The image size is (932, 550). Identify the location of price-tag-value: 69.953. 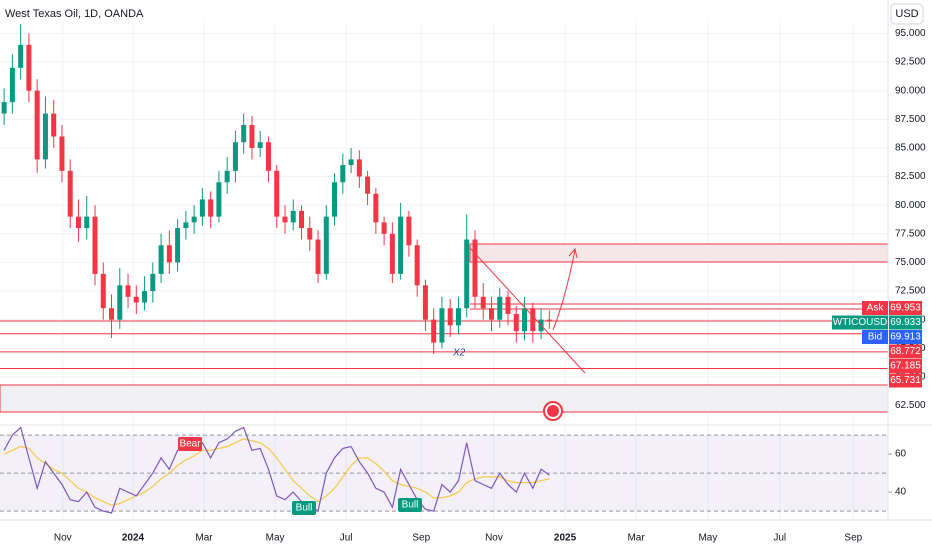
(905, 308).